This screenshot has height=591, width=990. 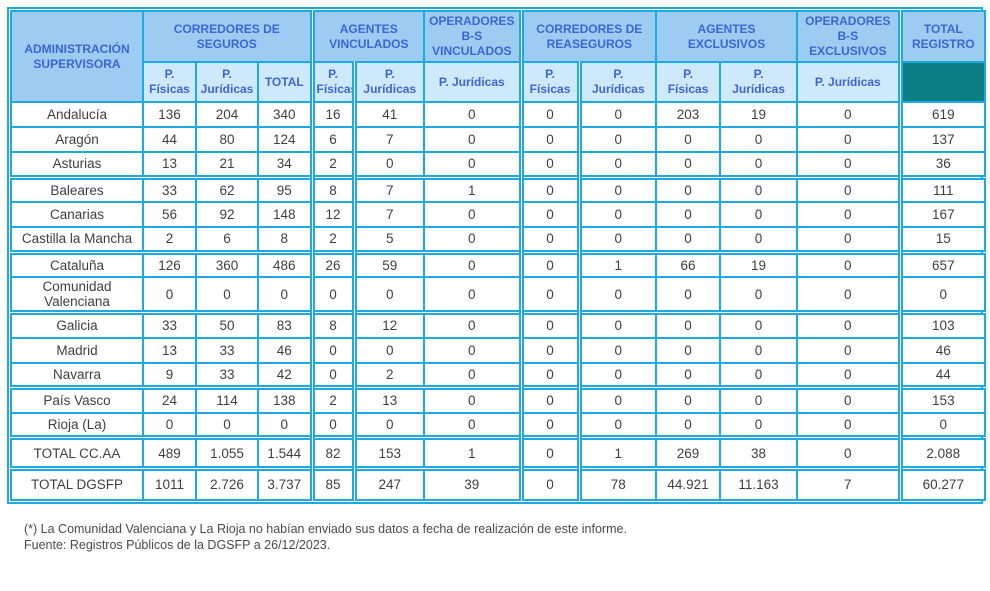 I want to click on col-group-operadores-bs-vinculados: OPERADORES B-S VINCULADOS, so click(x=473, y=36).